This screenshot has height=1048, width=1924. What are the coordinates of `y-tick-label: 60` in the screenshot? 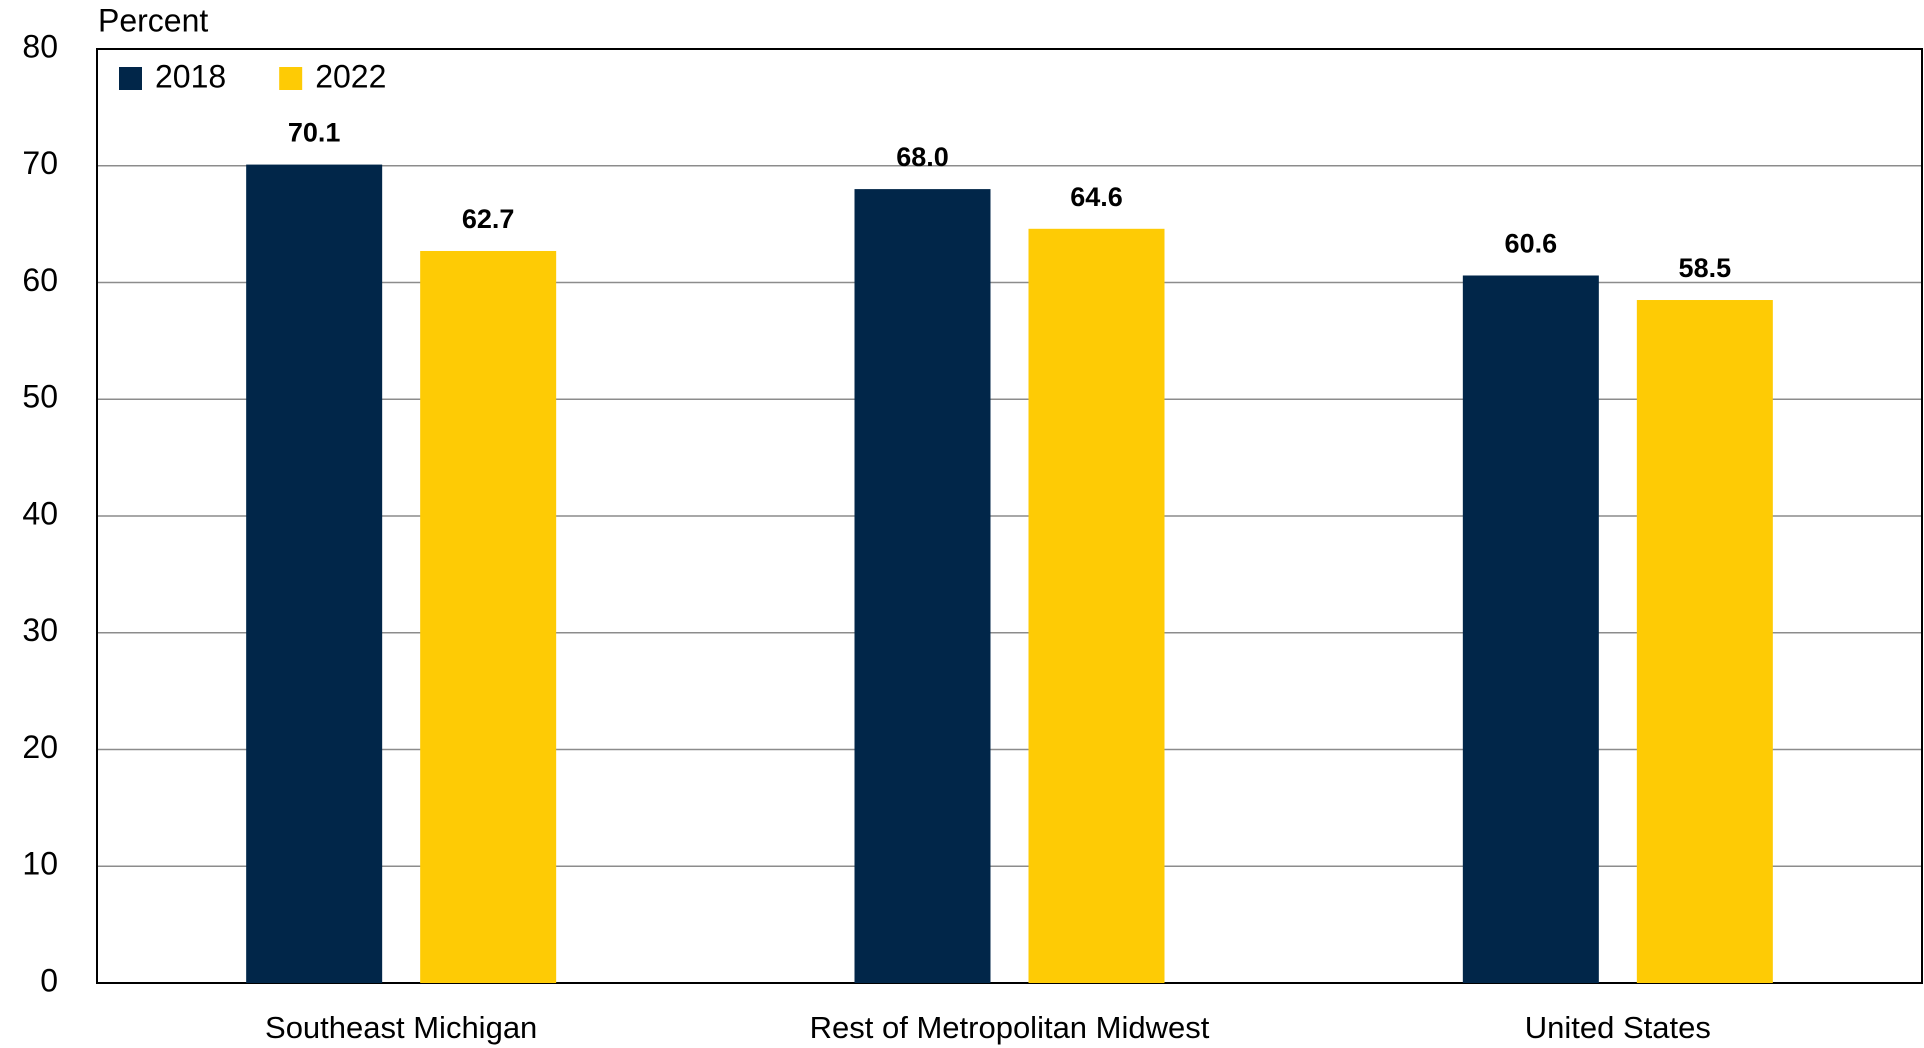 It's located at (40, 280).